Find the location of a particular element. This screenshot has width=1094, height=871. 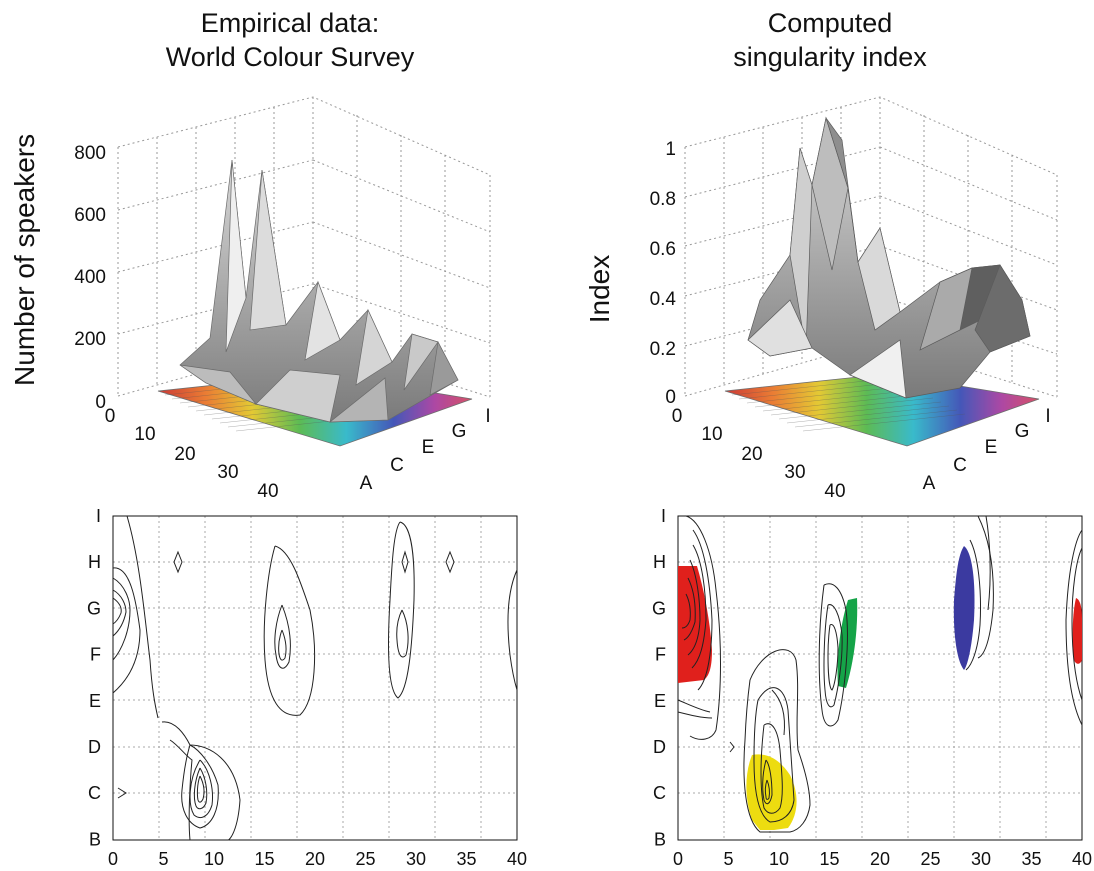

right-contour-x-tick: 0 is located at coordinates (678, 859).